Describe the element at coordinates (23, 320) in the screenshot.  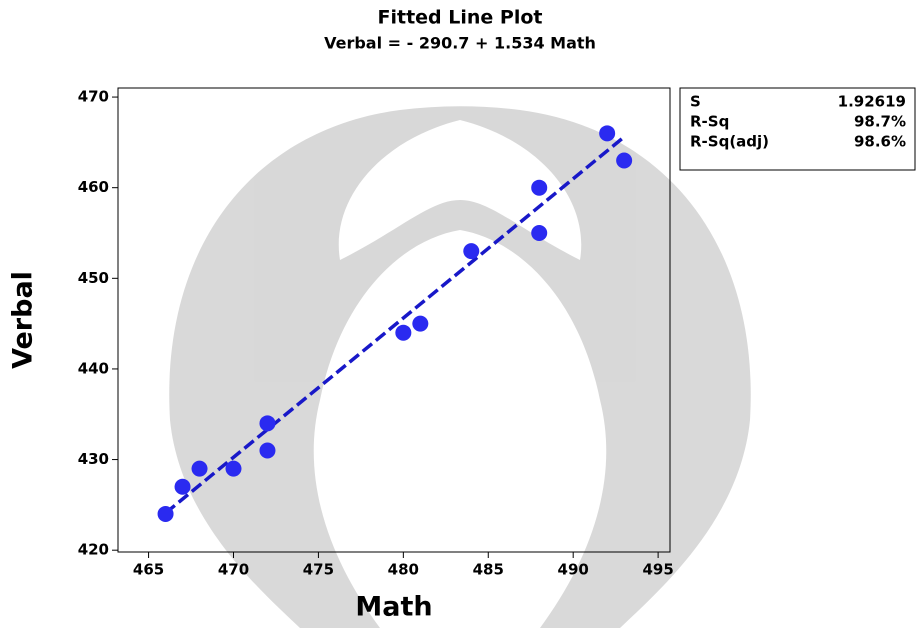
I see `y-axis-label: Verbal` at that location.